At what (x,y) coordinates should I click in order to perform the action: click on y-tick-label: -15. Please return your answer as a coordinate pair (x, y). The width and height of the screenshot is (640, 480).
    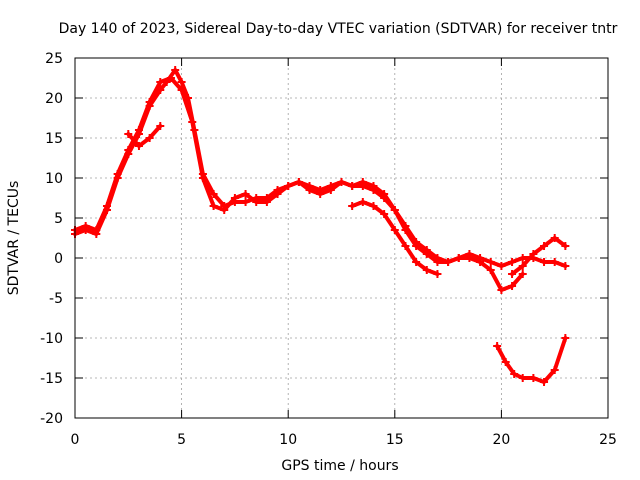
    Looking at the image, I should click on (51, 379).